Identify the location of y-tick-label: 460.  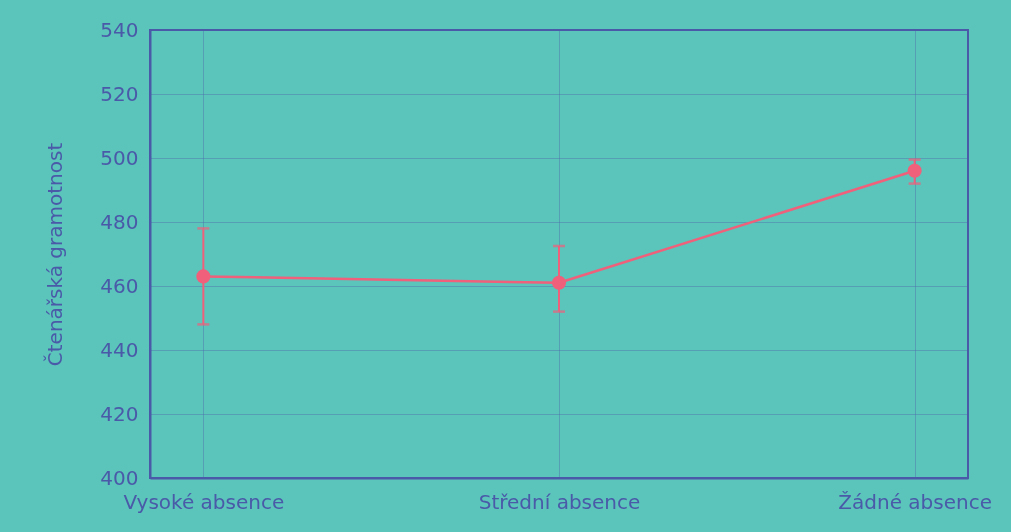
(119, 285).